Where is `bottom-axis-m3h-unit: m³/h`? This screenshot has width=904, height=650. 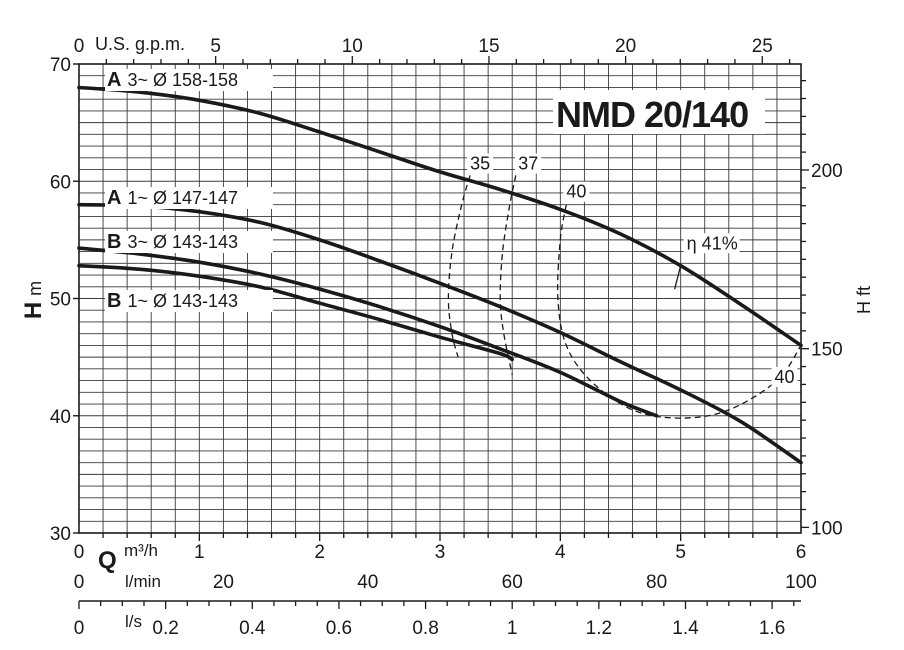
bottom-axis-m3h-unit: m³/h is located at coordinates (141, 550).